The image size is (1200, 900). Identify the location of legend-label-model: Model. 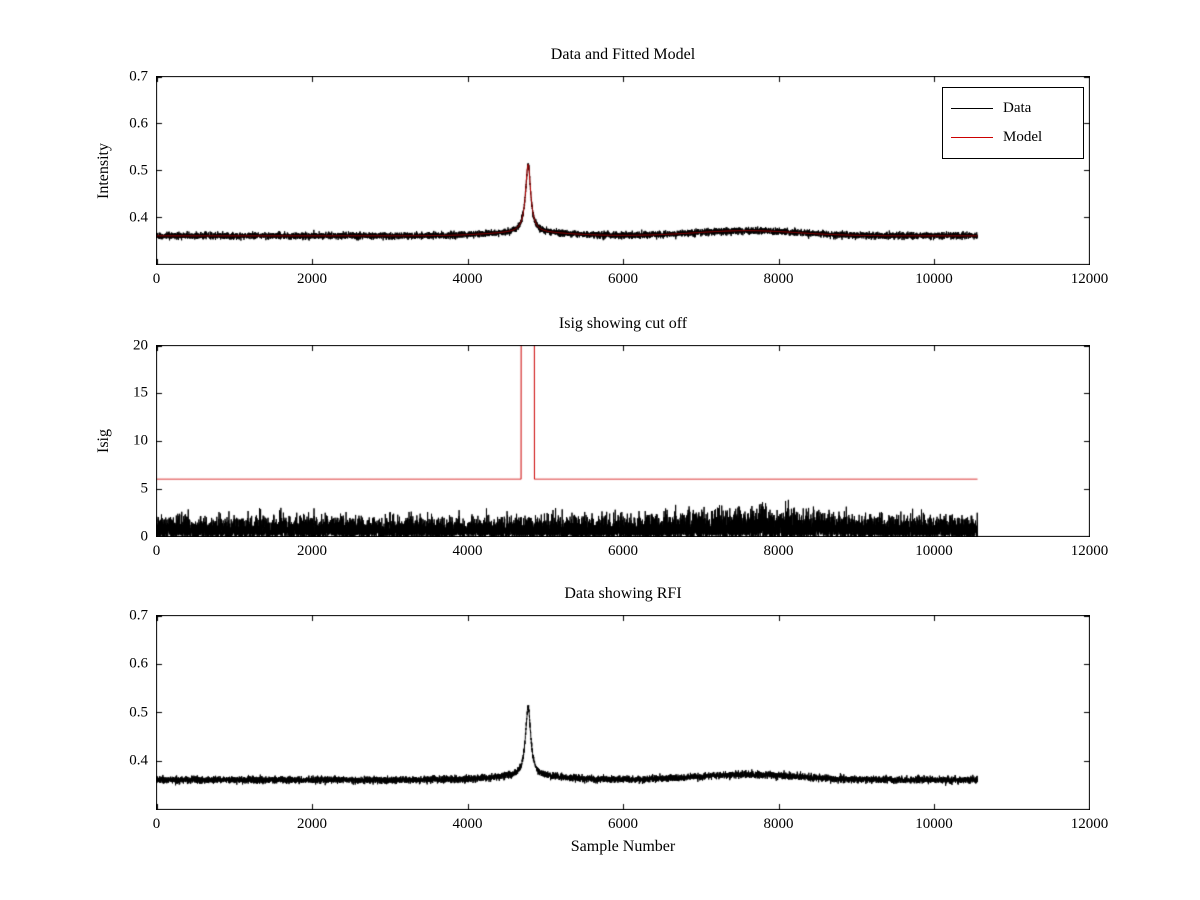
(1023, 137).